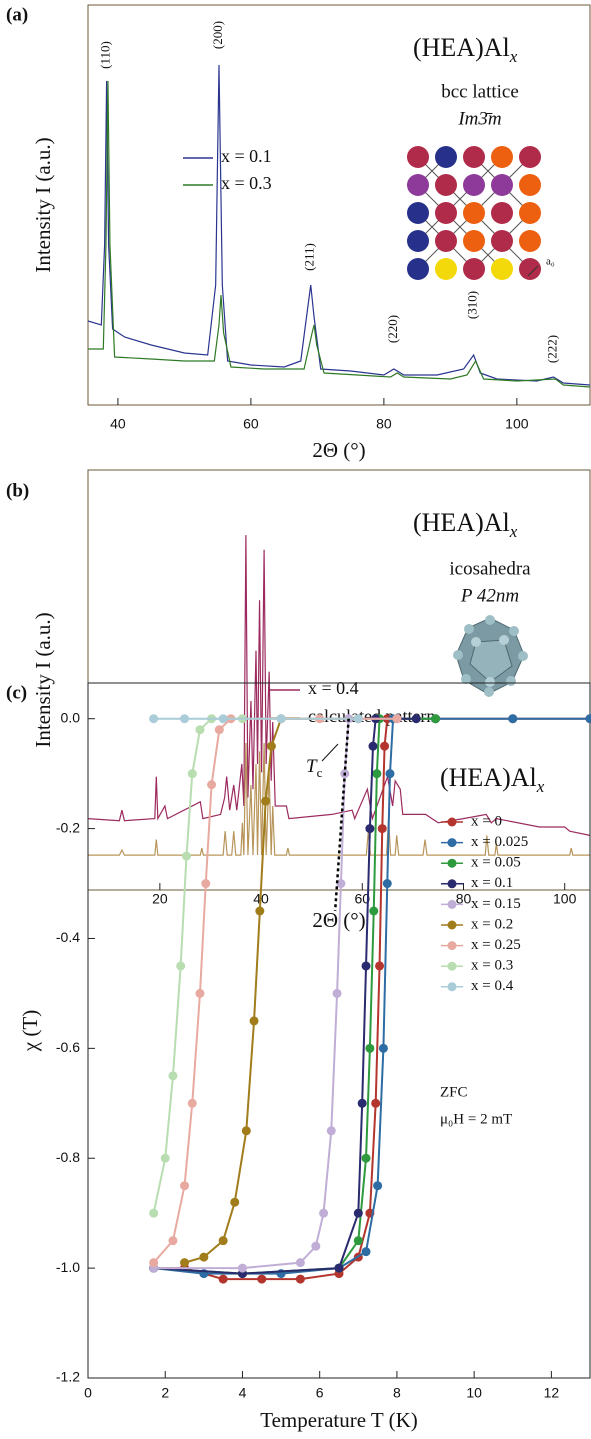 This screenshot has width=591, height=1439. I want to click on panel-label: (a), so click(17, 14).